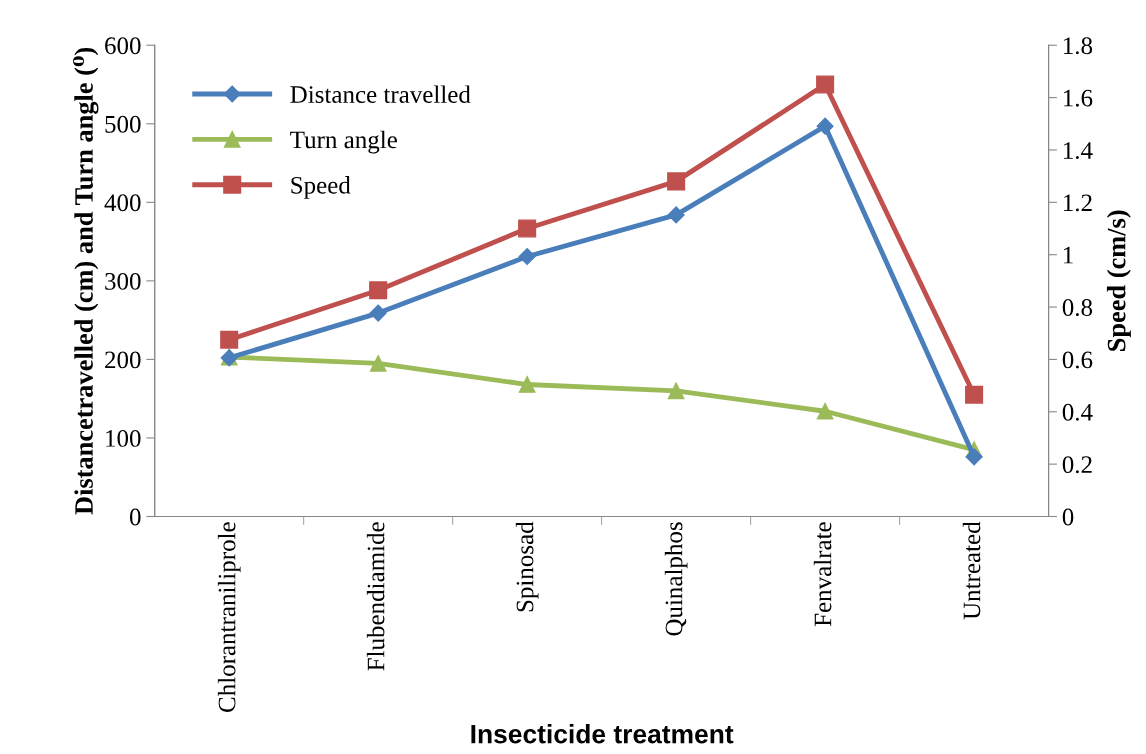  Describe the element at coordinates (229, 617) in the screenshot. I see `x-tick-label: Chlorantraniliprole` at that location.